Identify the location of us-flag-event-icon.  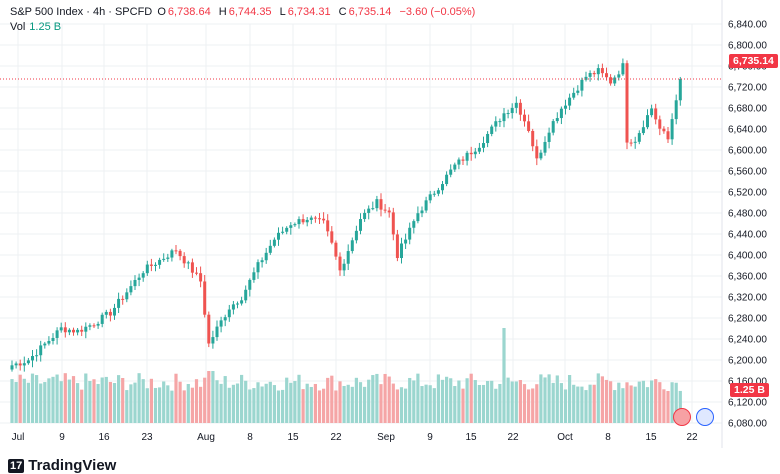
(705, 417).